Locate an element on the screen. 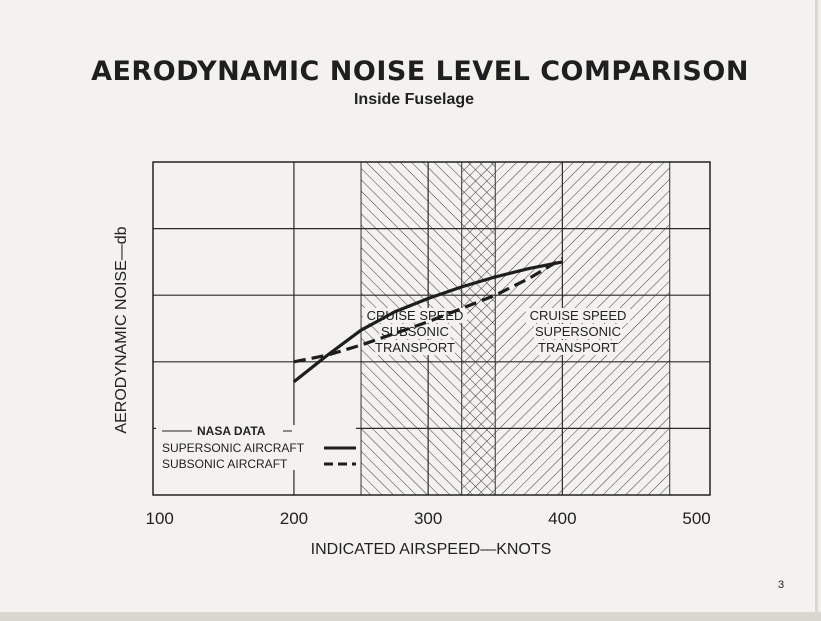 This screenshot has width=821, height=621. region-supersonic-label-line: TRANSPORT is located at coordinates (578, 347).